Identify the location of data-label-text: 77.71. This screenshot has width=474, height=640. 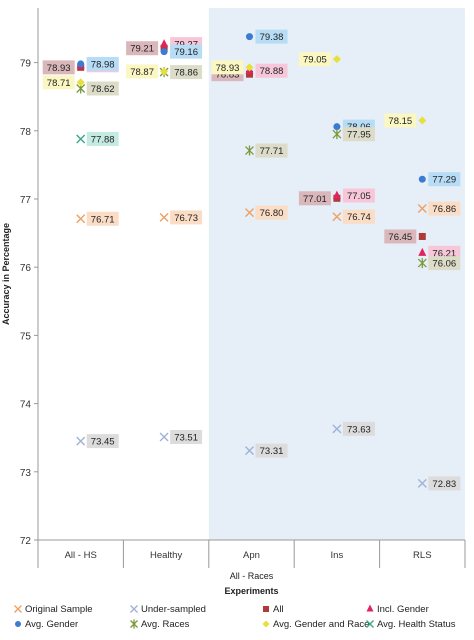
(272, 151).